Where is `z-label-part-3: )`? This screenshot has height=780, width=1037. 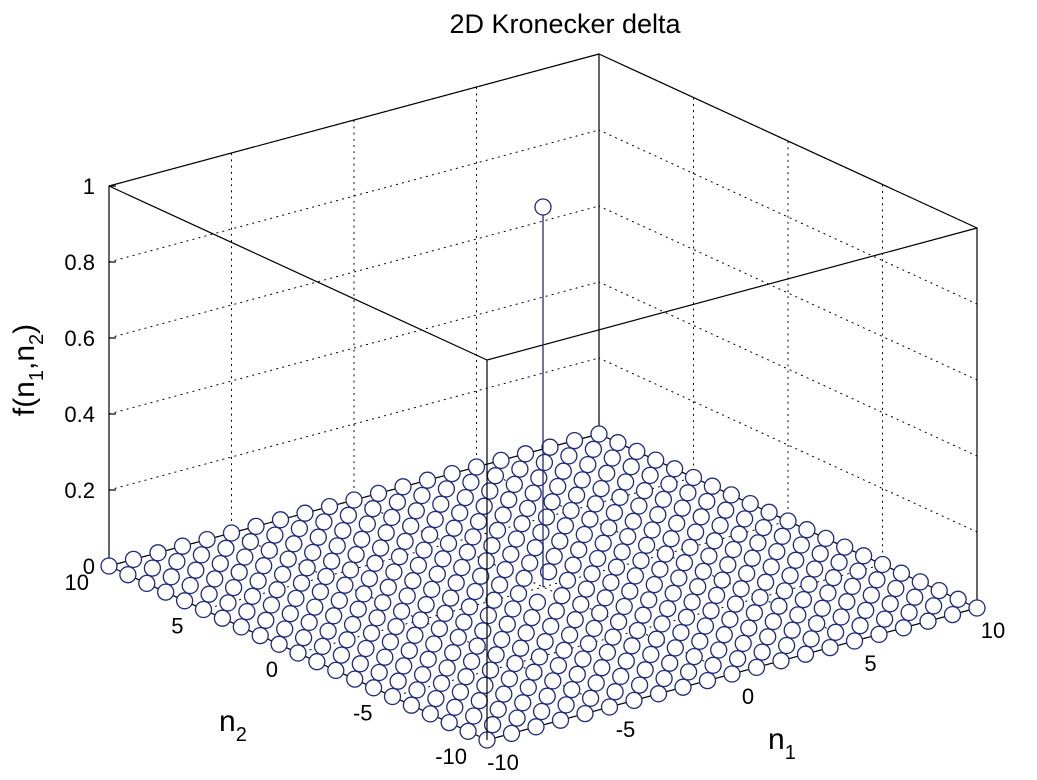 z-label-part-3: ) is located at coordinates (24, 329).